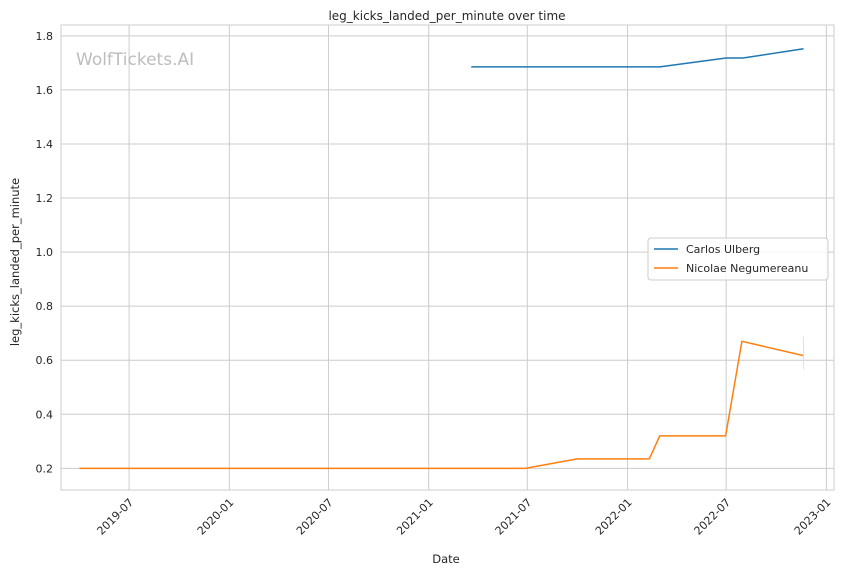 This screenshot has height=575, width=858. I want to click on x-tick-label: 2020-01, so click(216, 517).